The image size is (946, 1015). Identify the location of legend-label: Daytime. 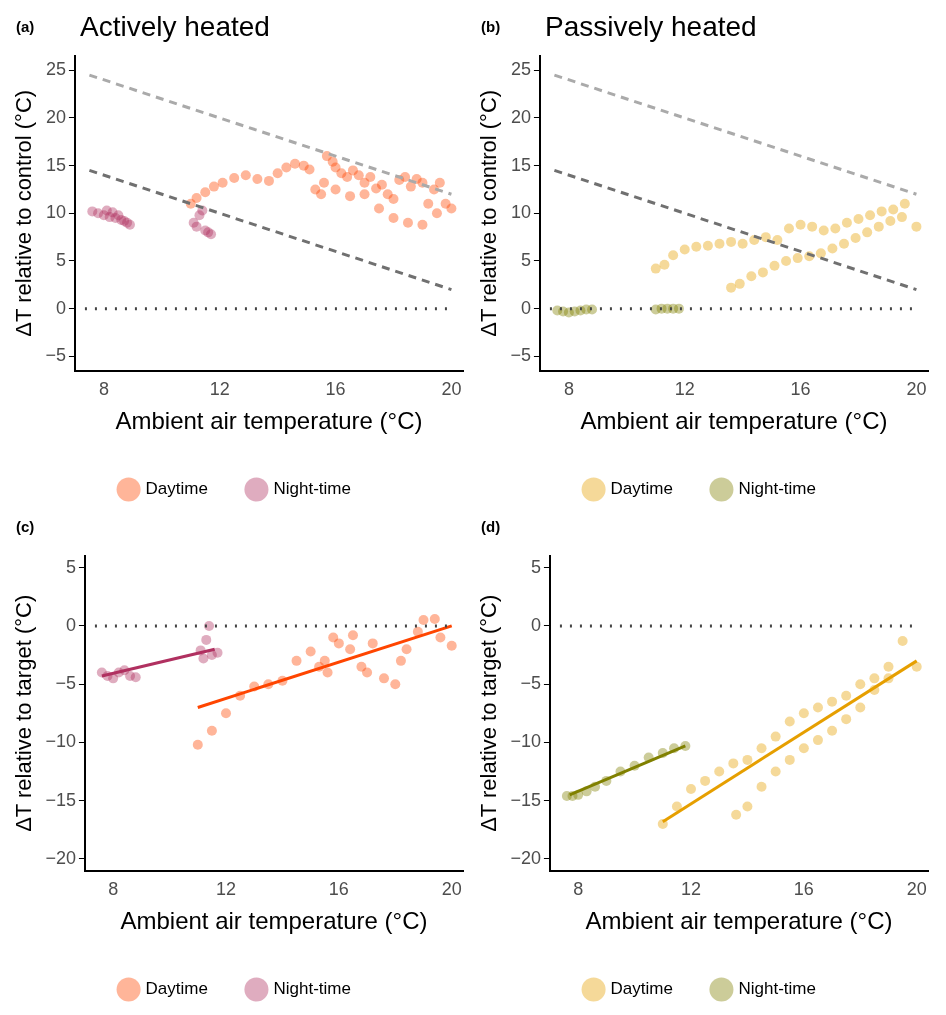
(176, 489).